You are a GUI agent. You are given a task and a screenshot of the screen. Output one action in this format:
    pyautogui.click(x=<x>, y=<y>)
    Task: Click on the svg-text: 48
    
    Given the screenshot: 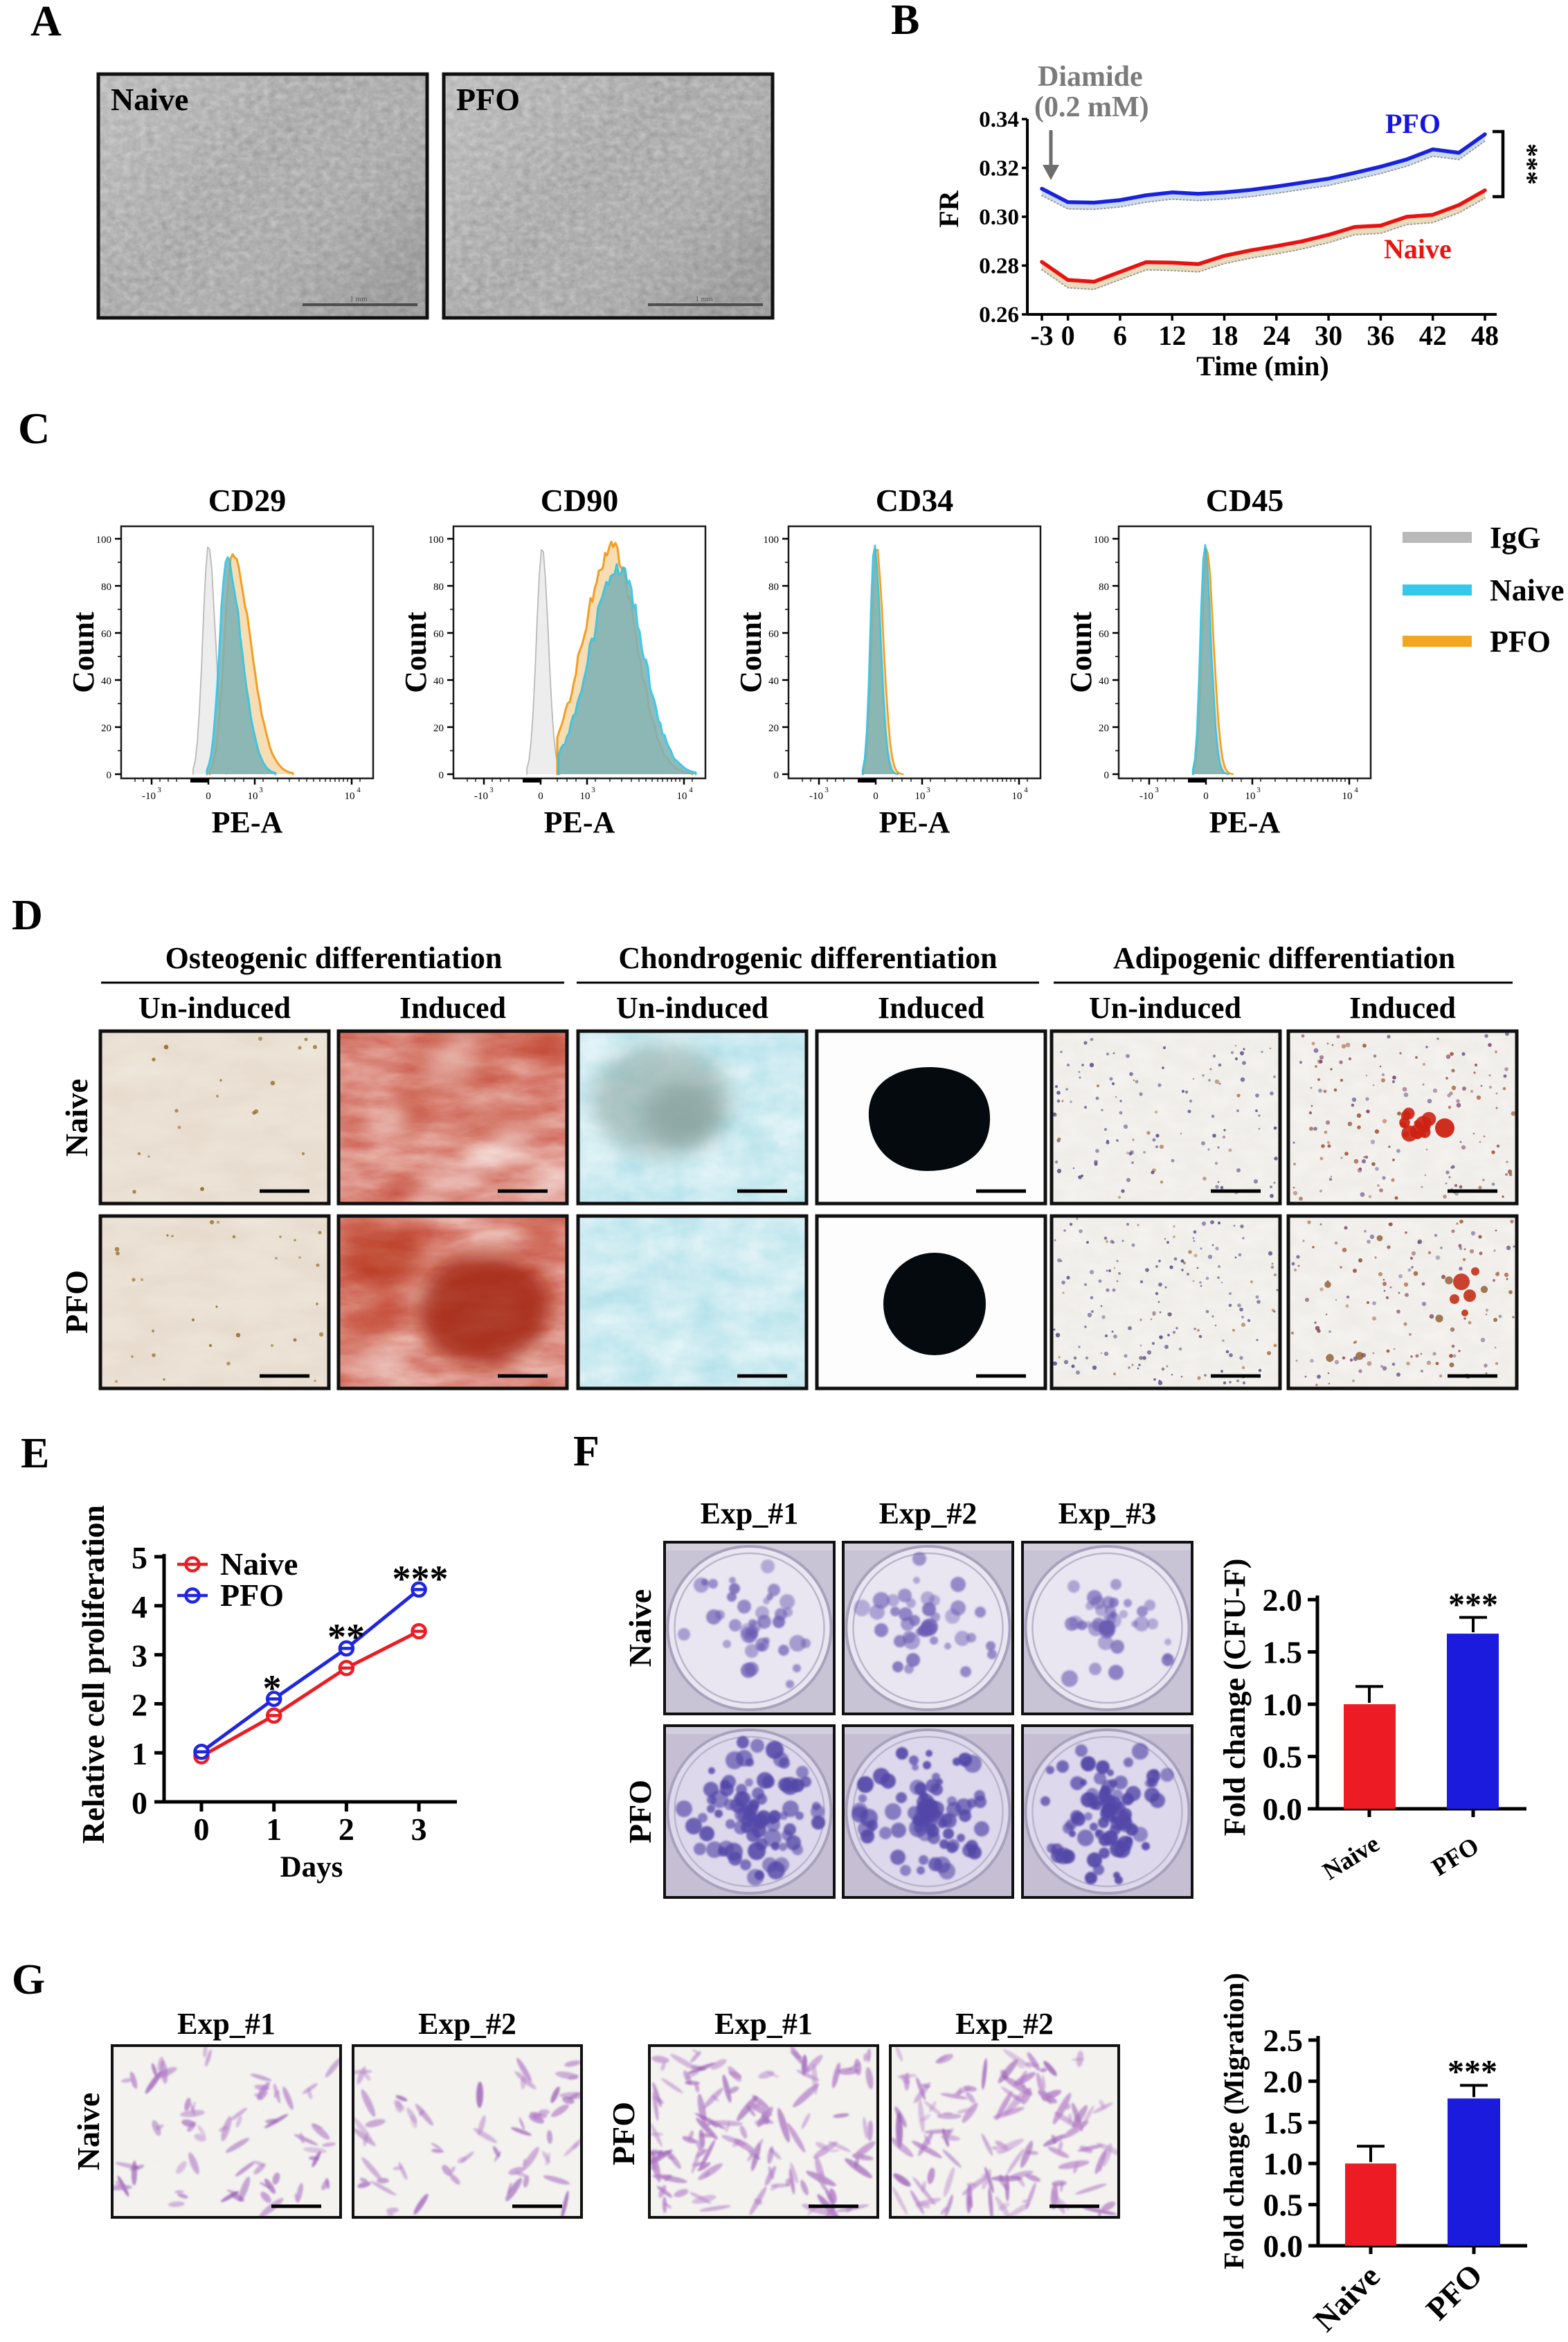 What is the action you would take?
    pyautogui.click(x=1485, y=335)
    